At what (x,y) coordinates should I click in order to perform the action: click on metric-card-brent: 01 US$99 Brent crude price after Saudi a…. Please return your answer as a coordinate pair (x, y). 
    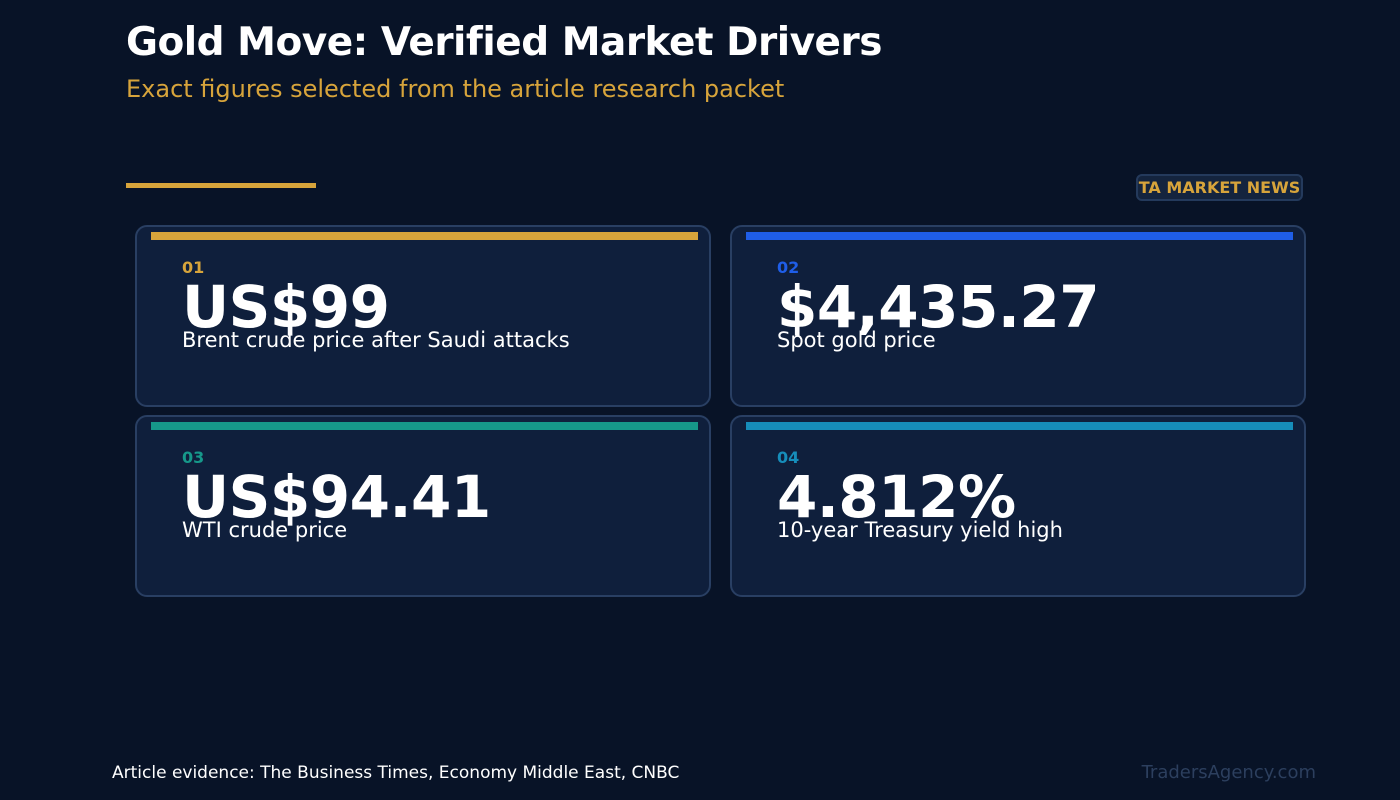
    Looking at the image, I should click on (423, 316).